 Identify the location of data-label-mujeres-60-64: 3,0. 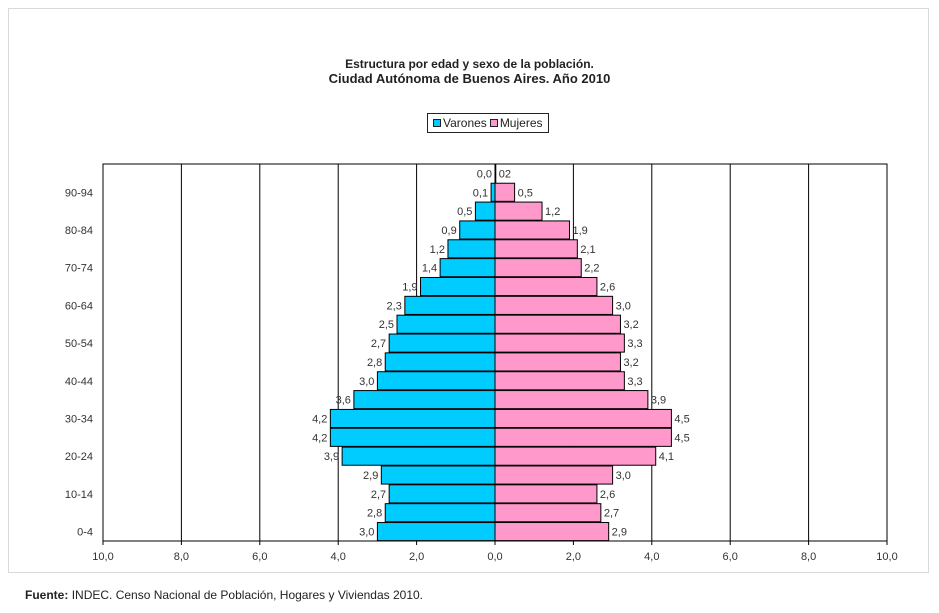
(623, 306).